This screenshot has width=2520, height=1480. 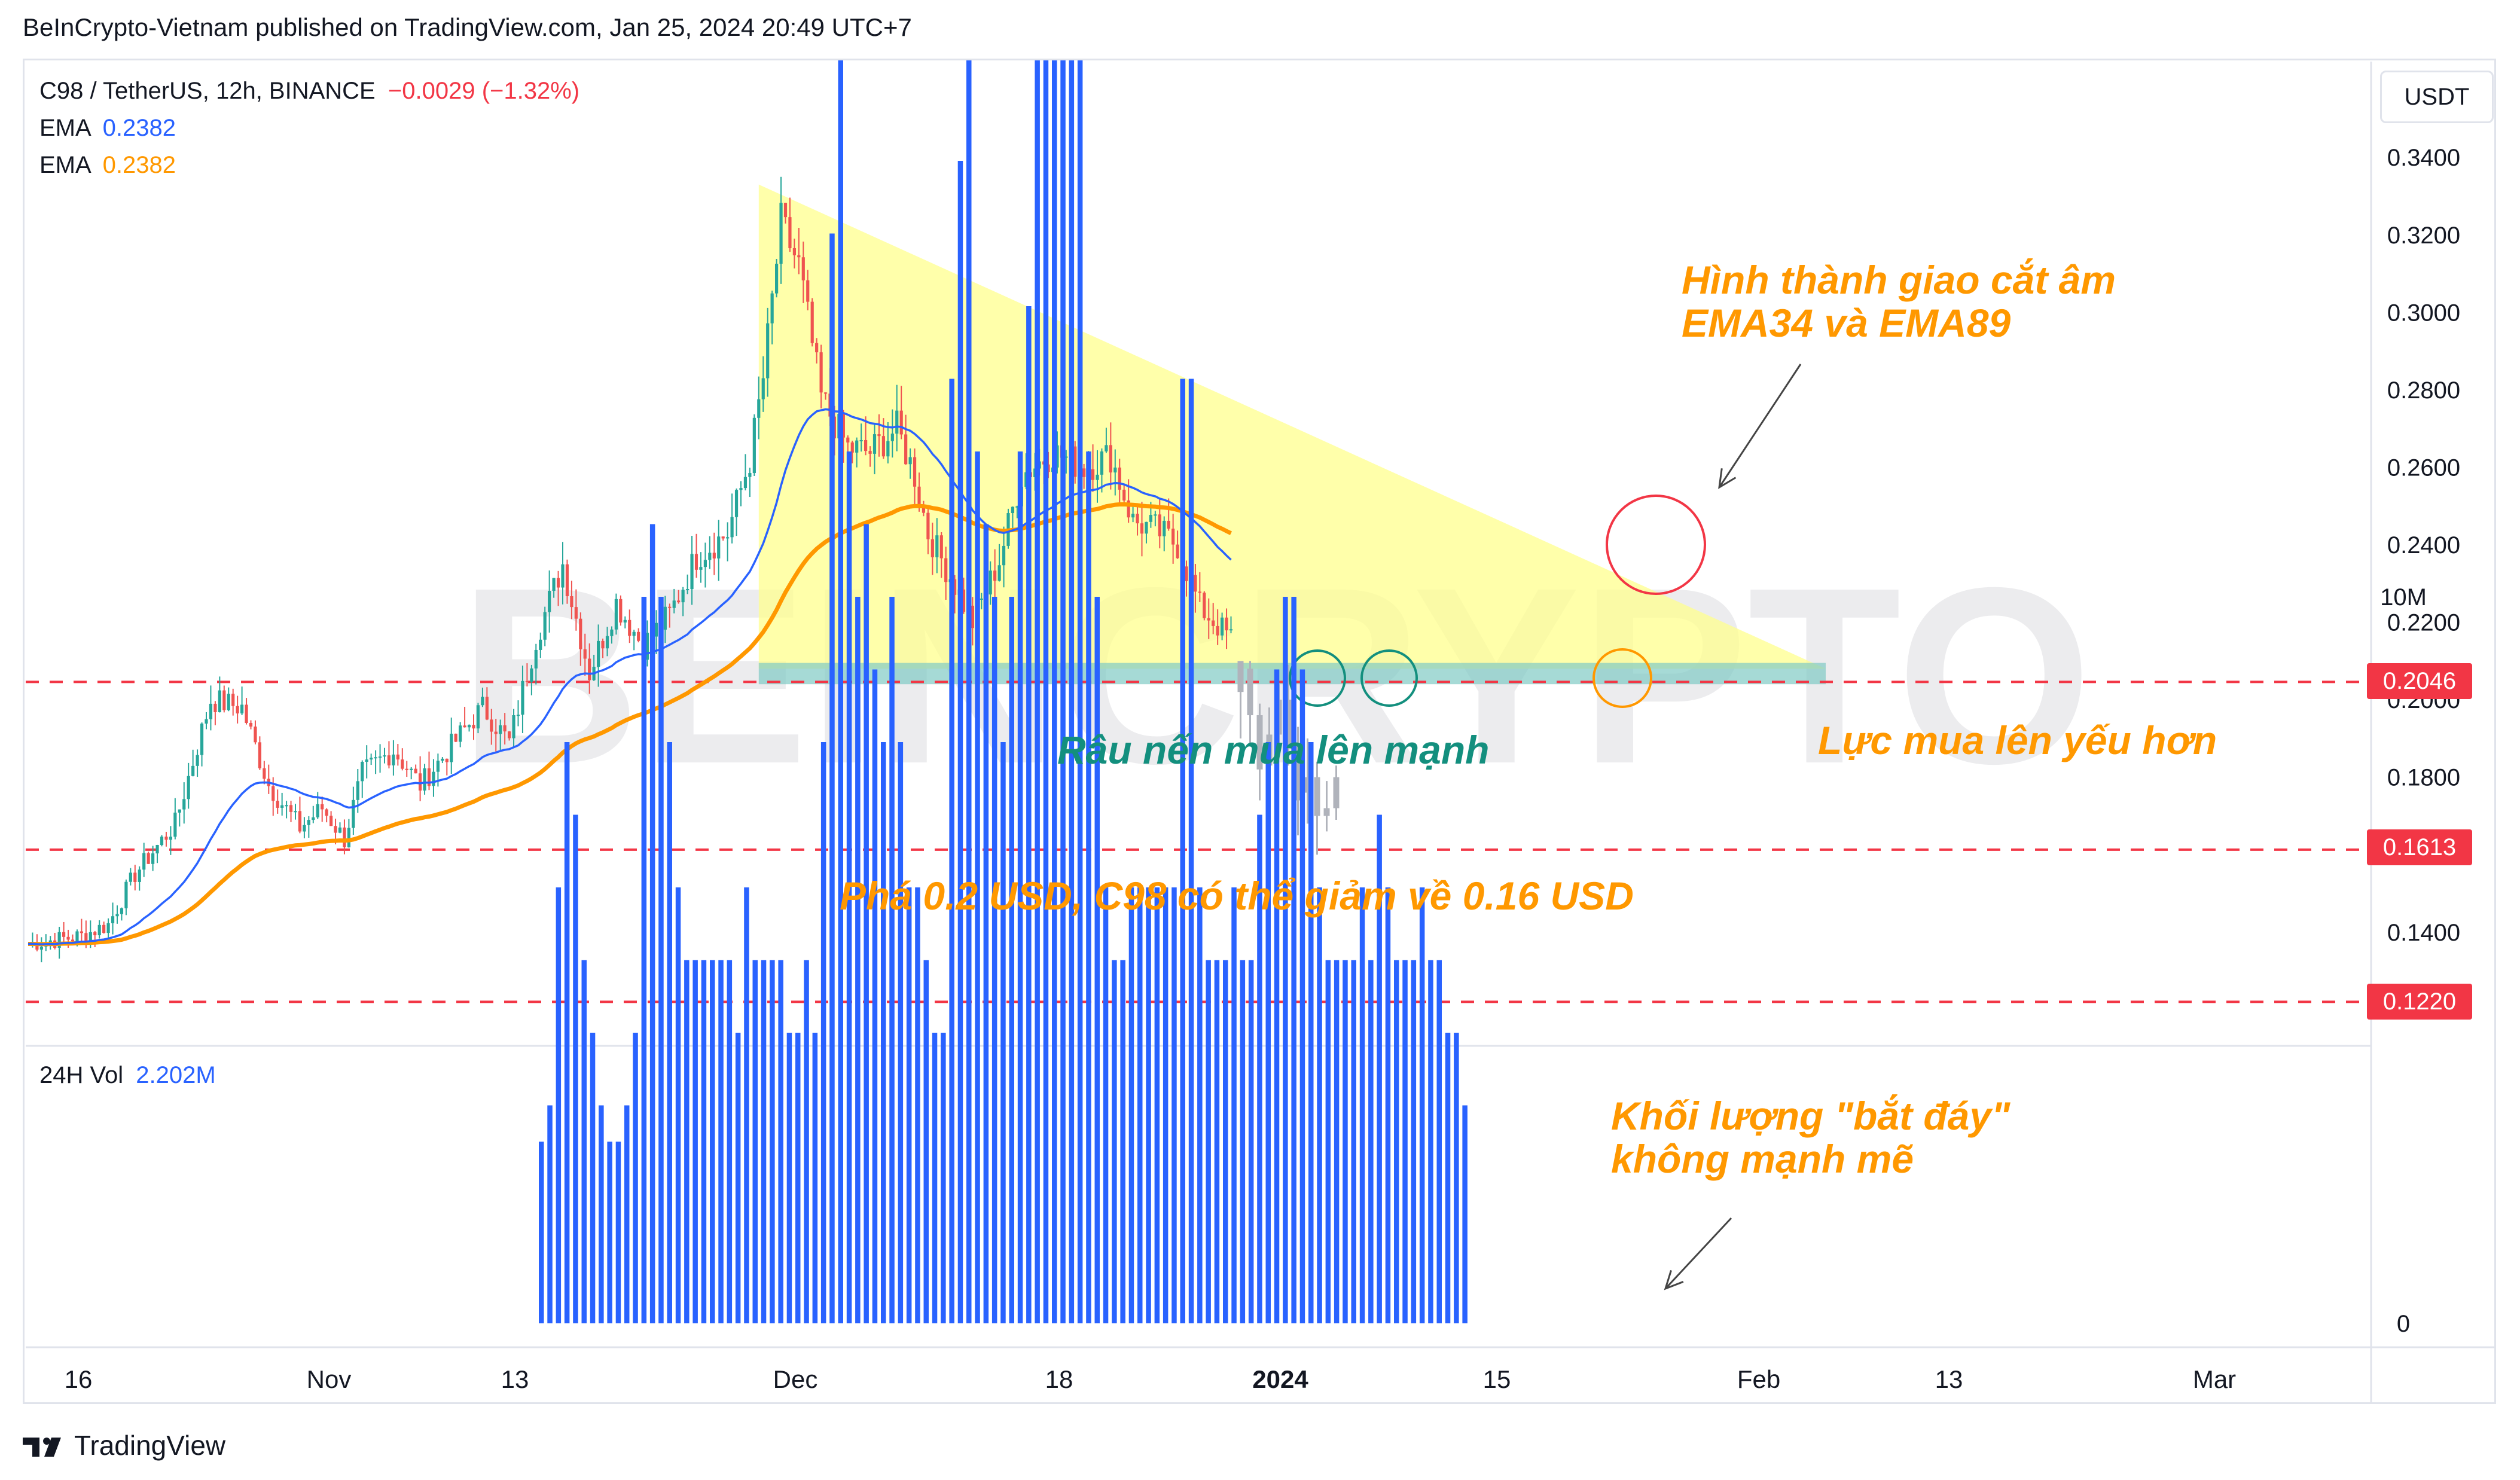 What do you see at coordinates (2423, 158) in the screenshot?
I see `price-tick-label: 0.3400` at bounding box center [2423, 158].